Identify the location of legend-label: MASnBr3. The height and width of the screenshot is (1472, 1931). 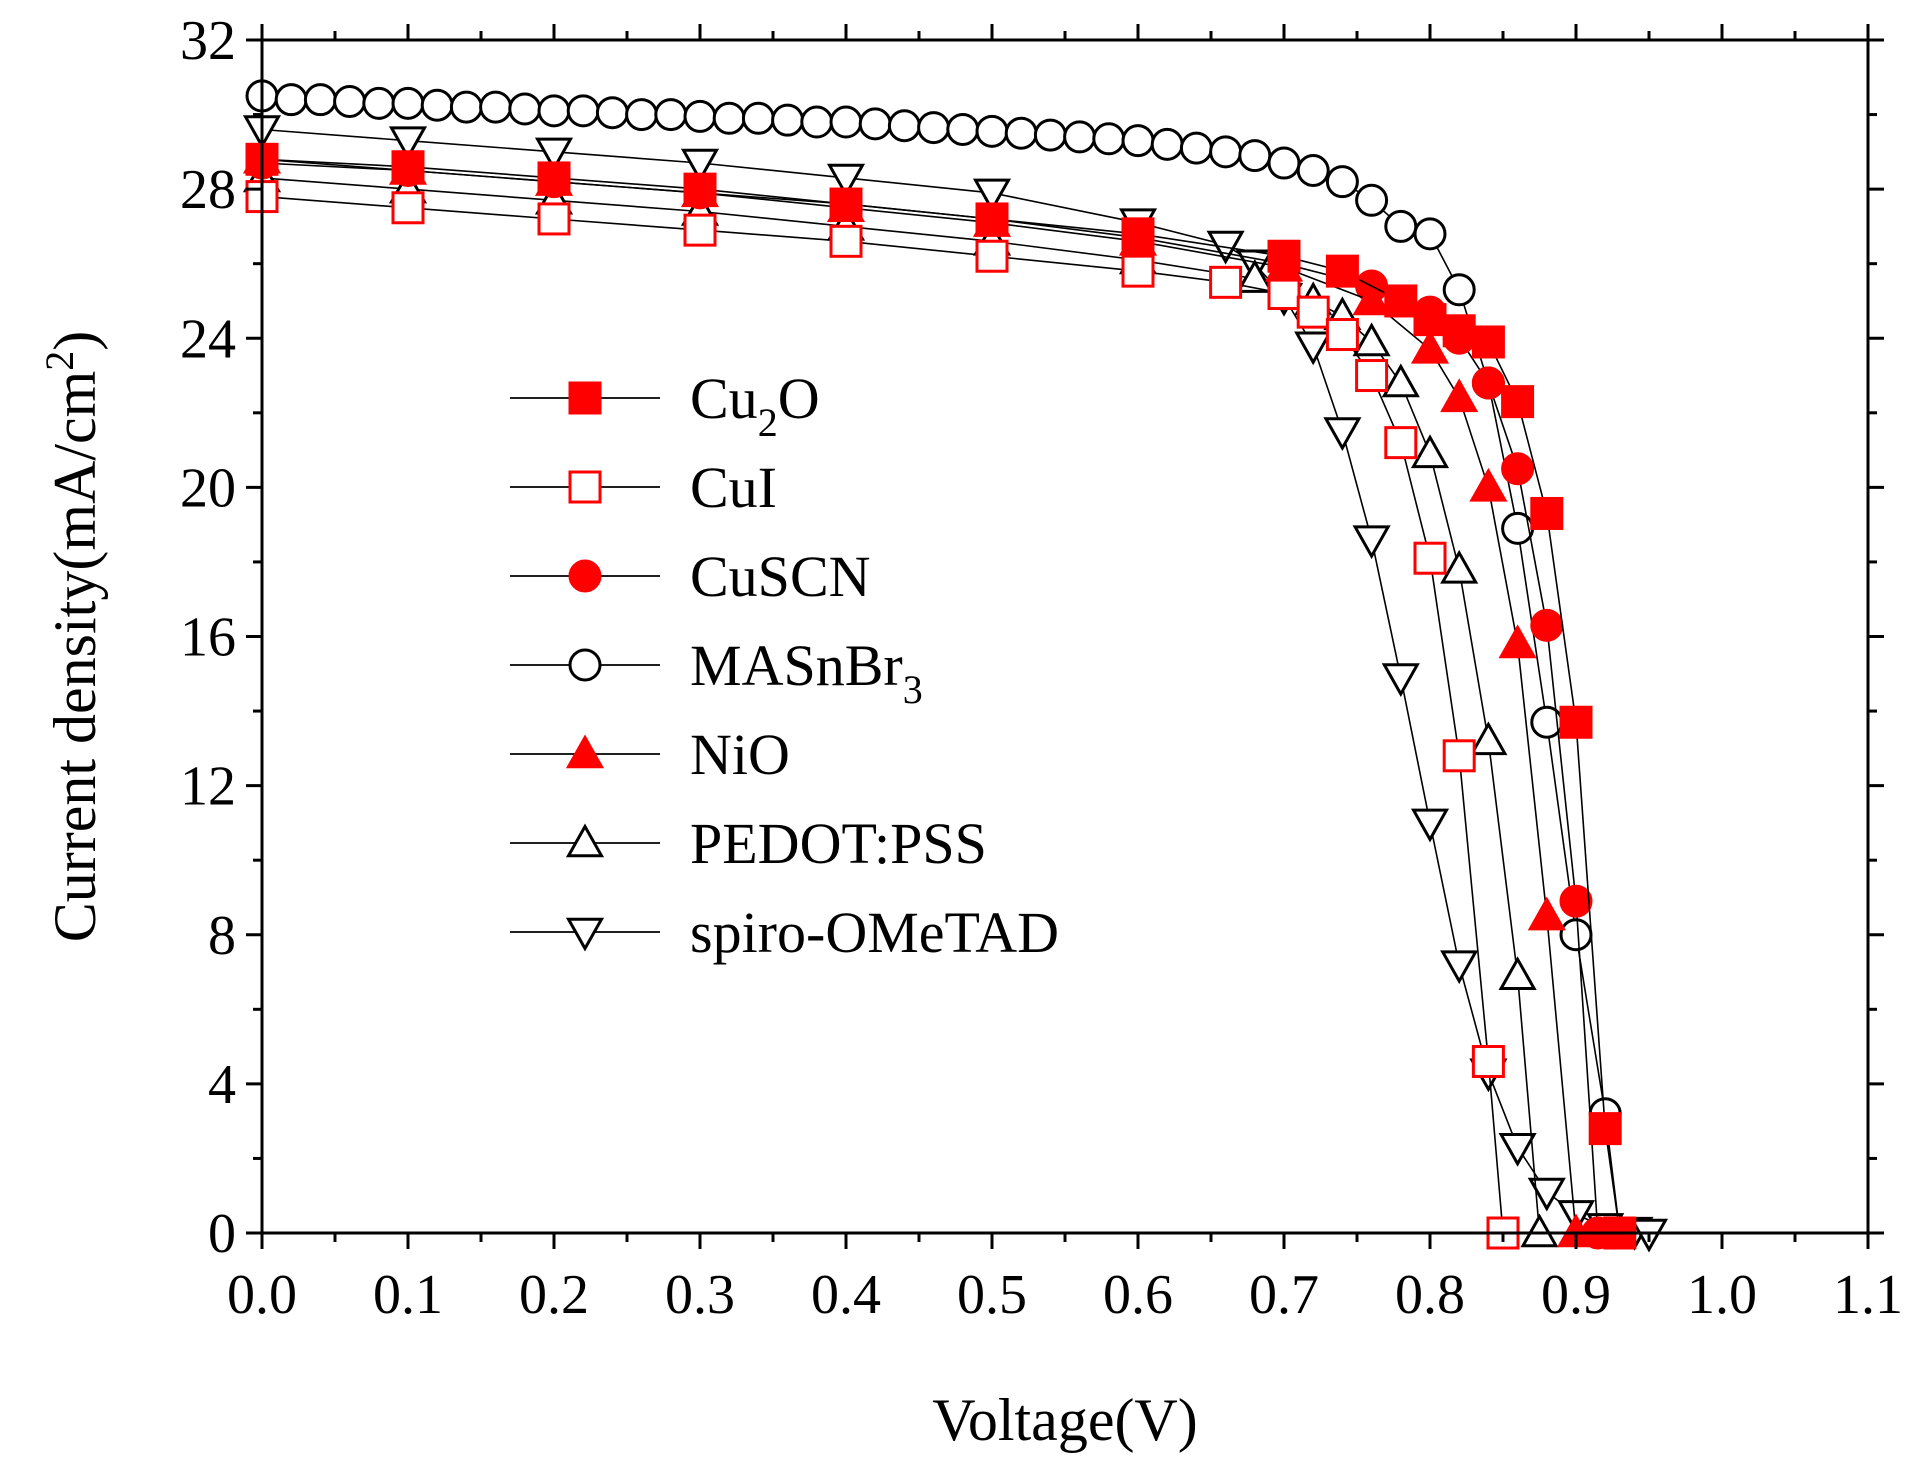
(806, 672).